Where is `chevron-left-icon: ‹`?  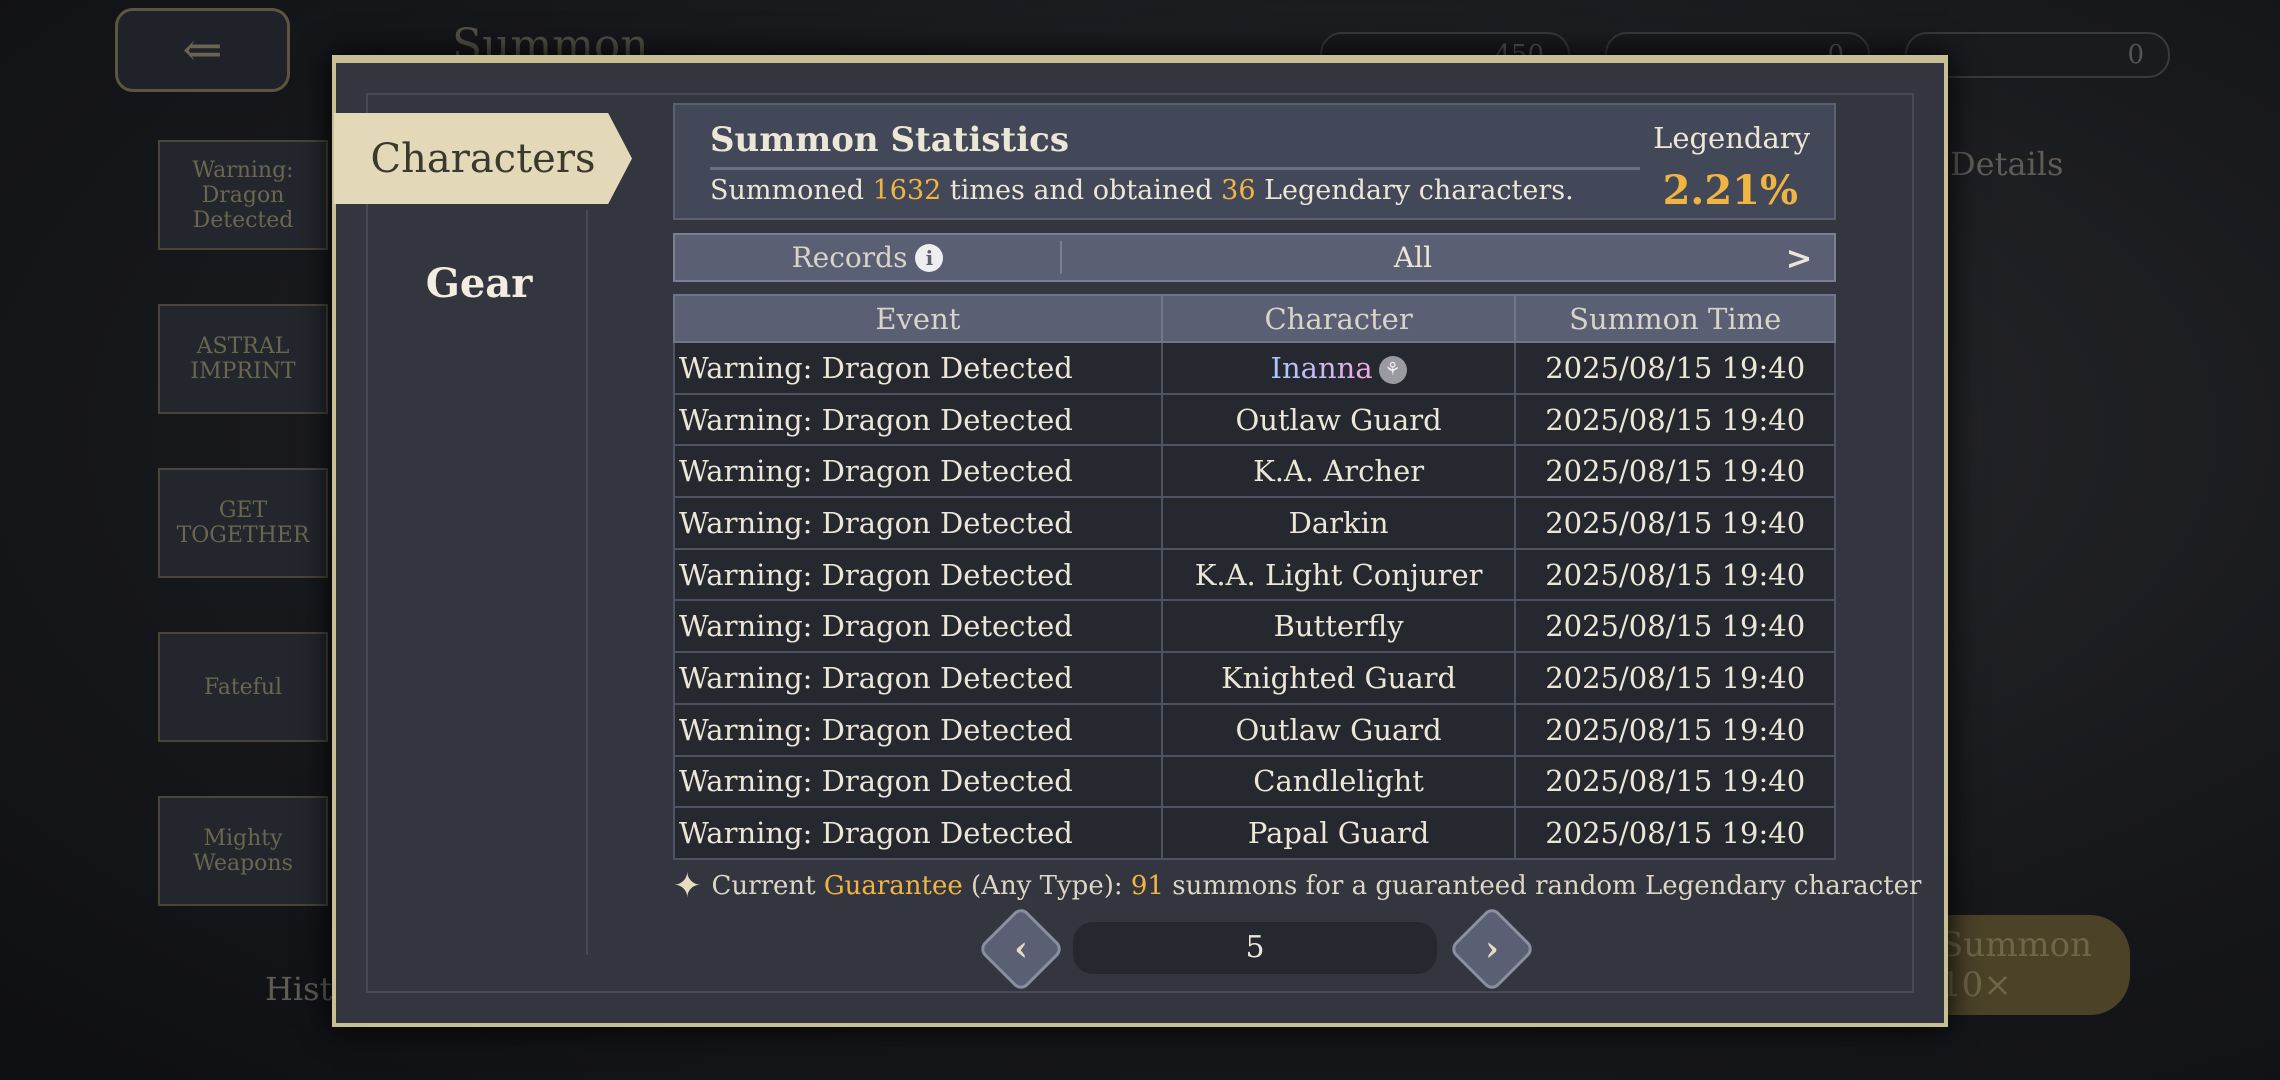 chevron-left-icon: ‹ is located at coordinates (1021, 949).